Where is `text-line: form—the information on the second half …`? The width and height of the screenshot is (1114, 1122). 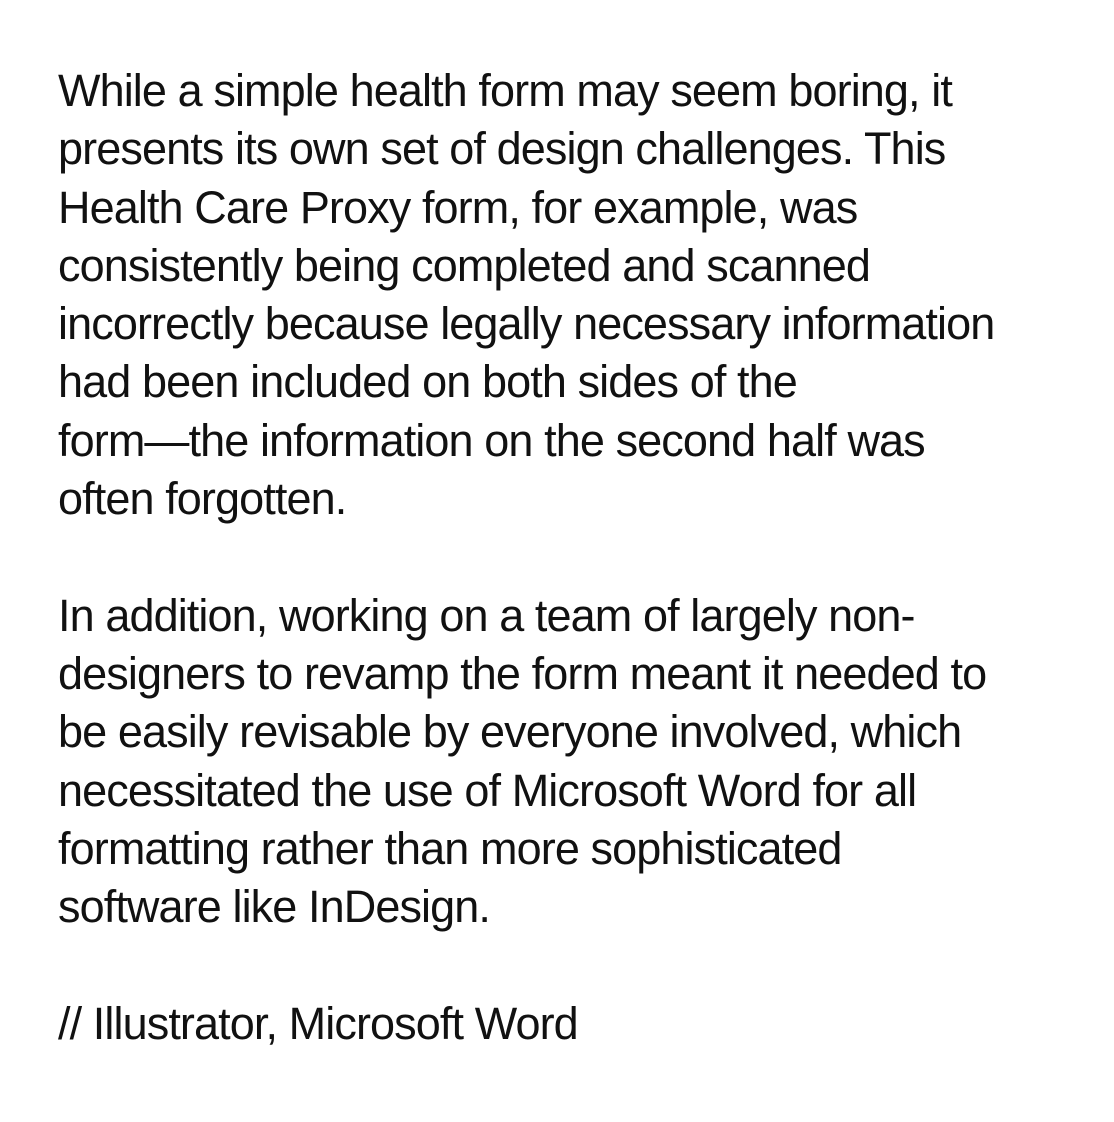
text-line: form—the information on the second half … is located at coordinates (492, 440).